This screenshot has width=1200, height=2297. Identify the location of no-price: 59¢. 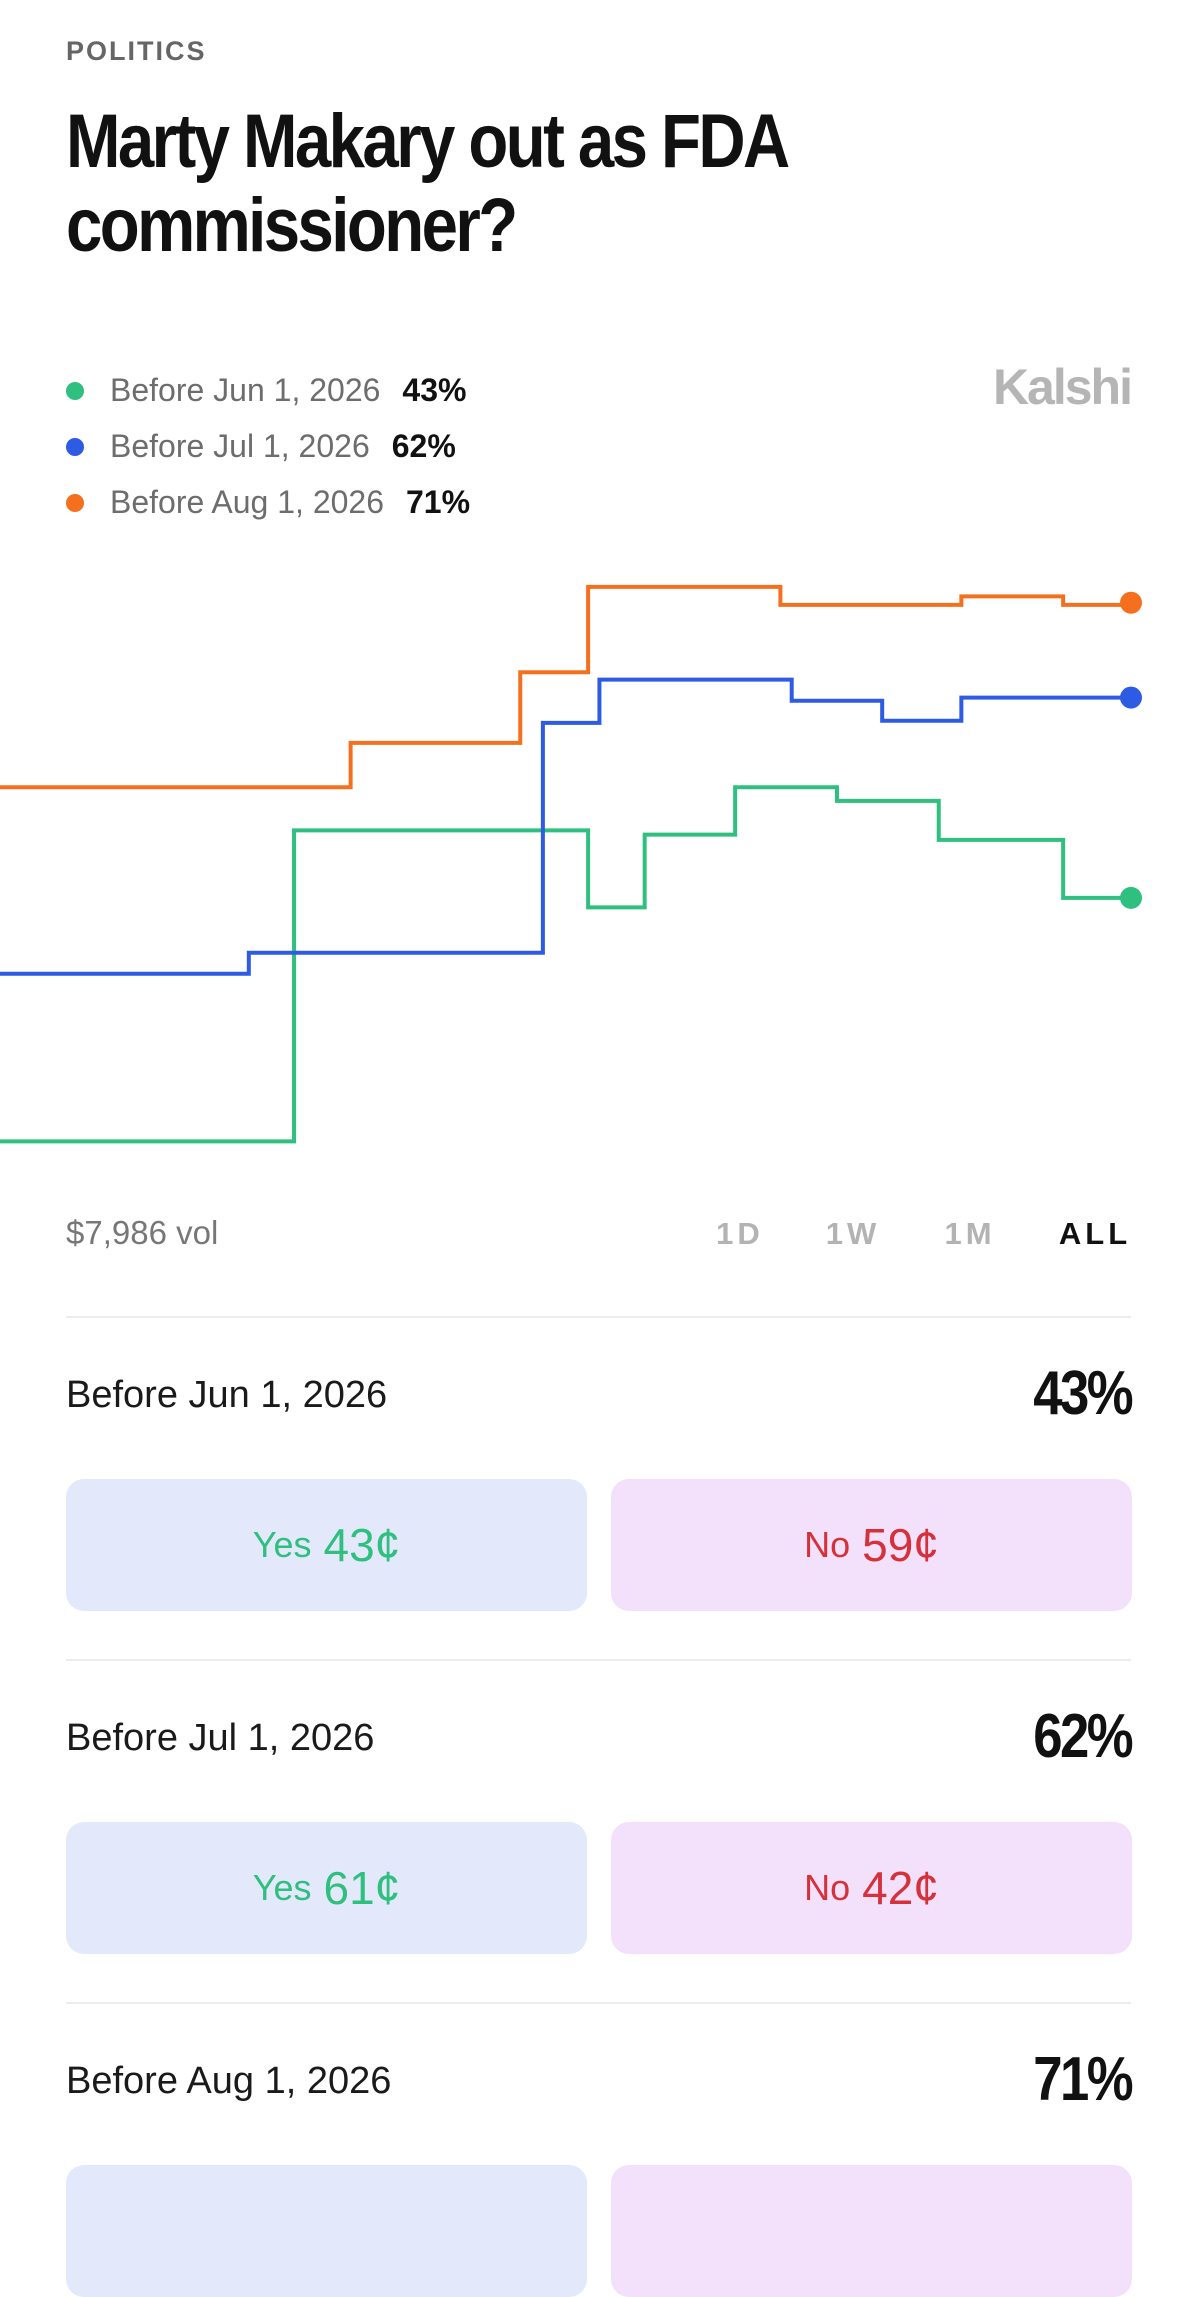
(900, 1545).